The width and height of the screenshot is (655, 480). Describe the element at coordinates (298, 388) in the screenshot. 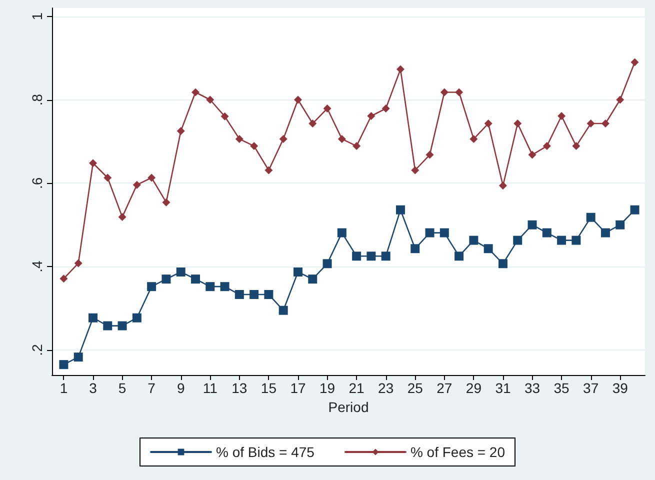

I see `x-tick-label: 17` at that location.